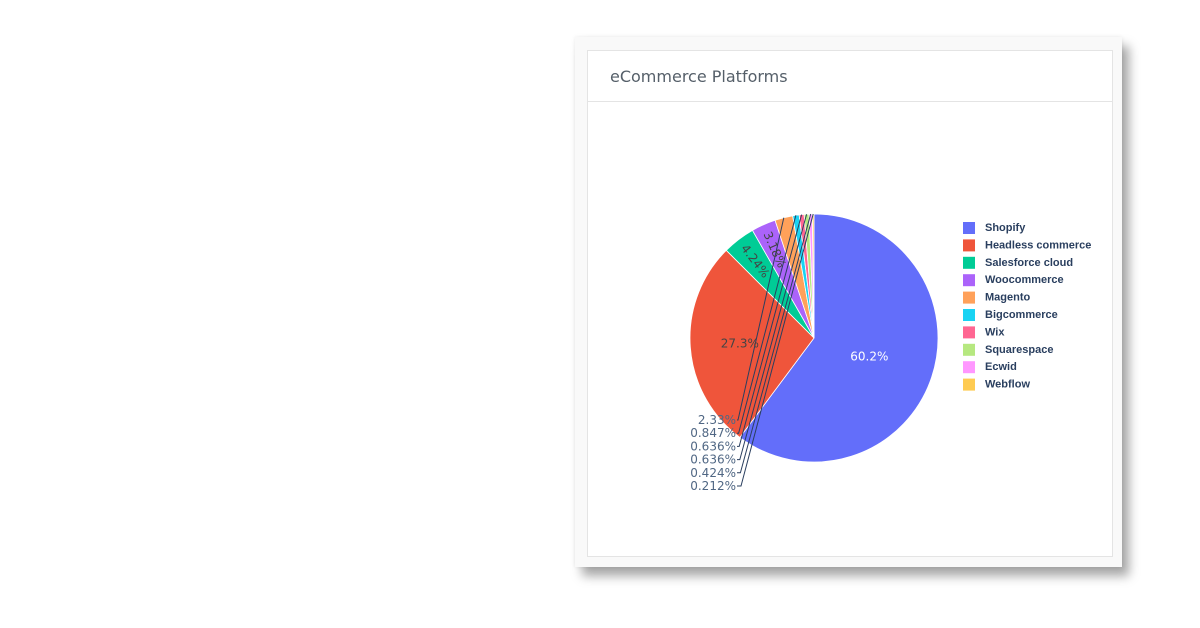 The width and height of the screenshot is (1200, 628). What do you see at coordinates (713, 446) in the screenshot?
I see `slice-label-wix: 0.636%` at bounding box center [713, 446].